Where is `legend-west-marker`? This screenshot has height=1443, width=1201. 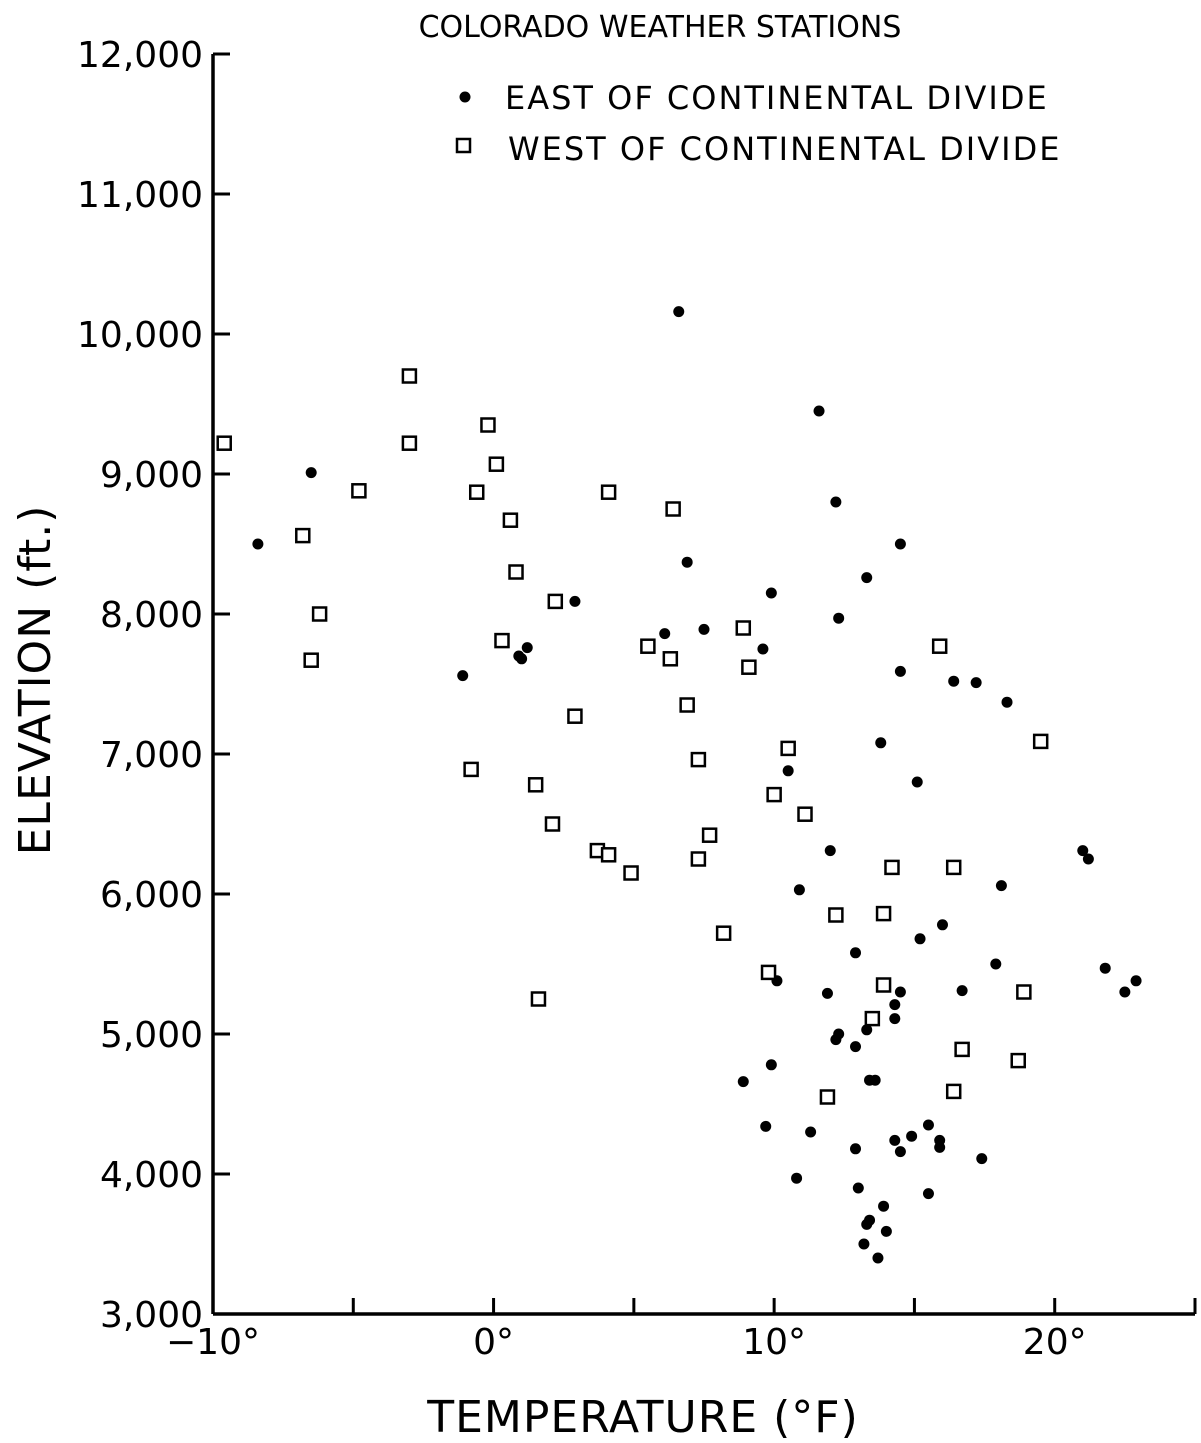
legend-west-marker is located at coordinates (463, 145).